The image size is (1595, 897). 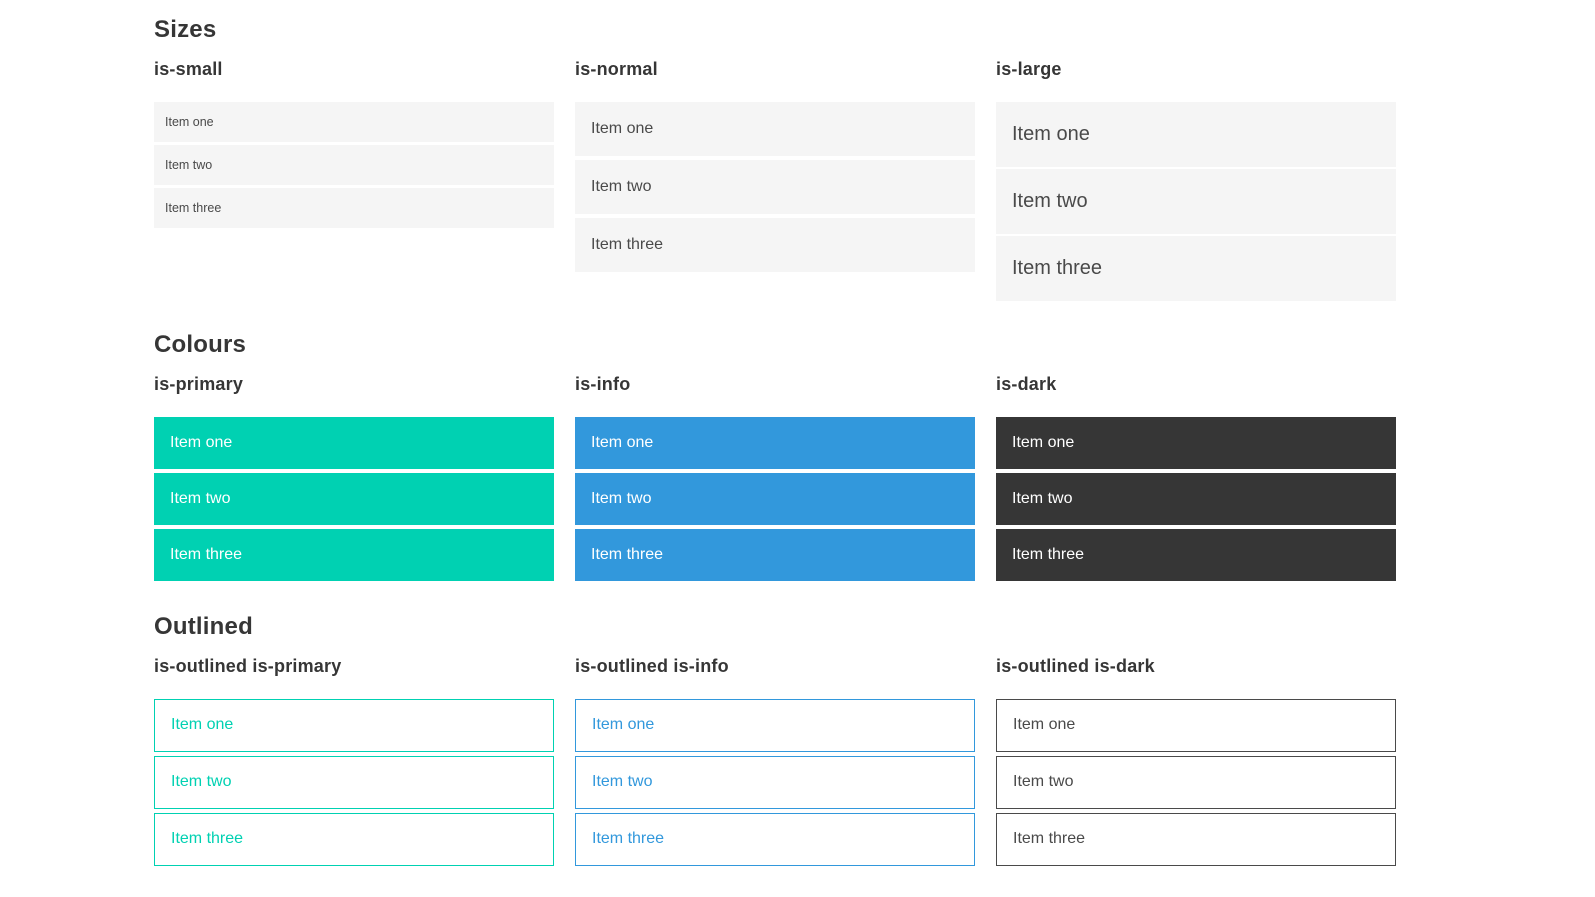 I want to click on group-label: is-small, so click(x=188, y=69).